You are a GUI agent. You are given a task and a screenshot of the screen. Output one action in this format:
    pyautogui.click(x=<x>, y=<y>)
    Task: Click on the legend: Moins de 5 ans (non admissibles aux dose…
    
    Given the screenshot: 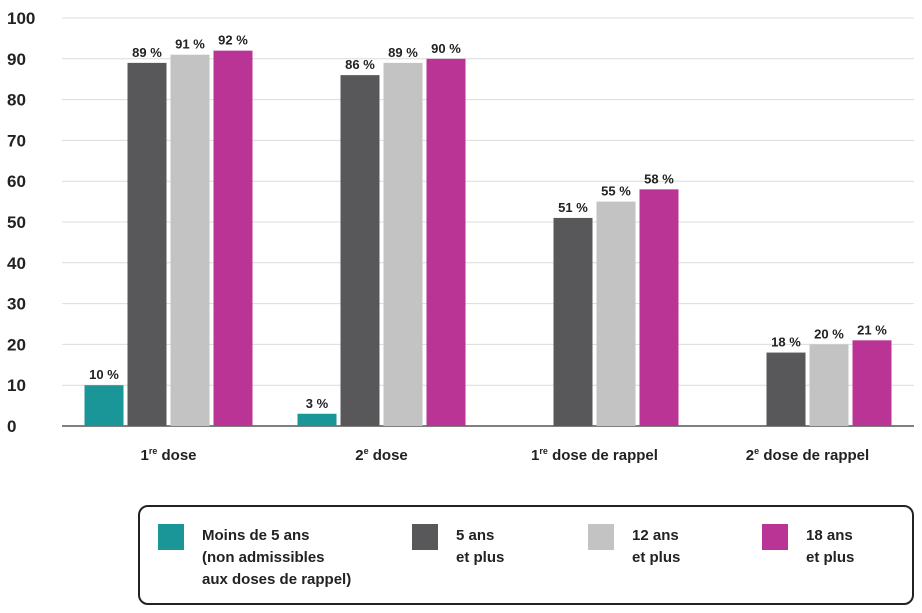 What is the action you would take?
    pyautogui.click(x=526, y=555)
    